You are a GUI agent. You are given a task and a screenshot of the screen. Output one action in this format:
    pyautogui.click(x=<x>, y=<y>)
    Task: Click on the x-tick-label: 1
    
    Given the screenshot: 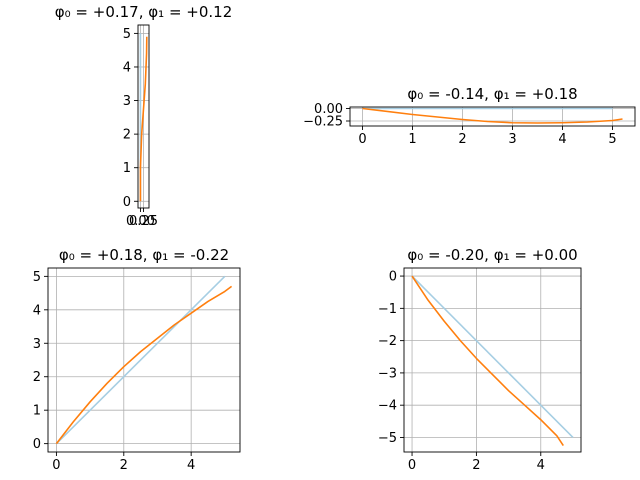 What is the action you would take?
    pyautogui.click(x=412, y=139)
    